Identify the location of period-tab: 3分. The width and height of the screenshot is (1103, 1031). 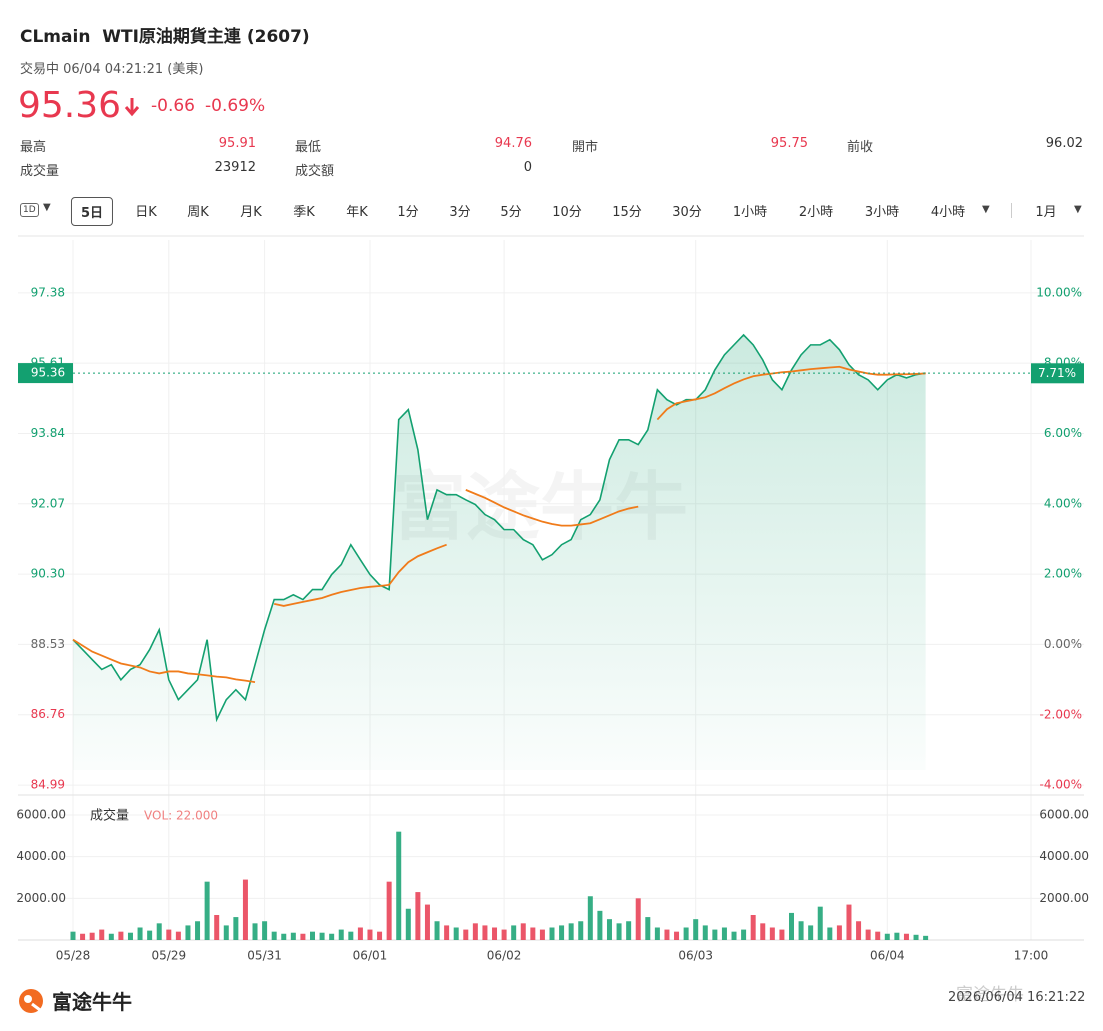
(460, 212).